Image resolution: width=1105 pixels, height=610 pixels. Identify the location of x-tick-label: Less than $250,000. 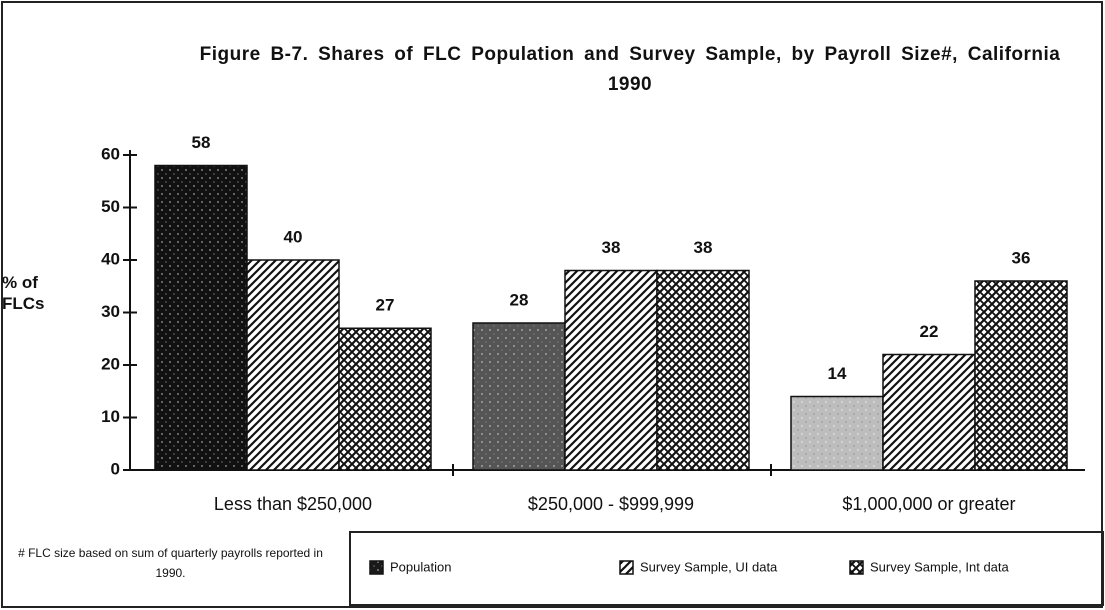
(293, 504).